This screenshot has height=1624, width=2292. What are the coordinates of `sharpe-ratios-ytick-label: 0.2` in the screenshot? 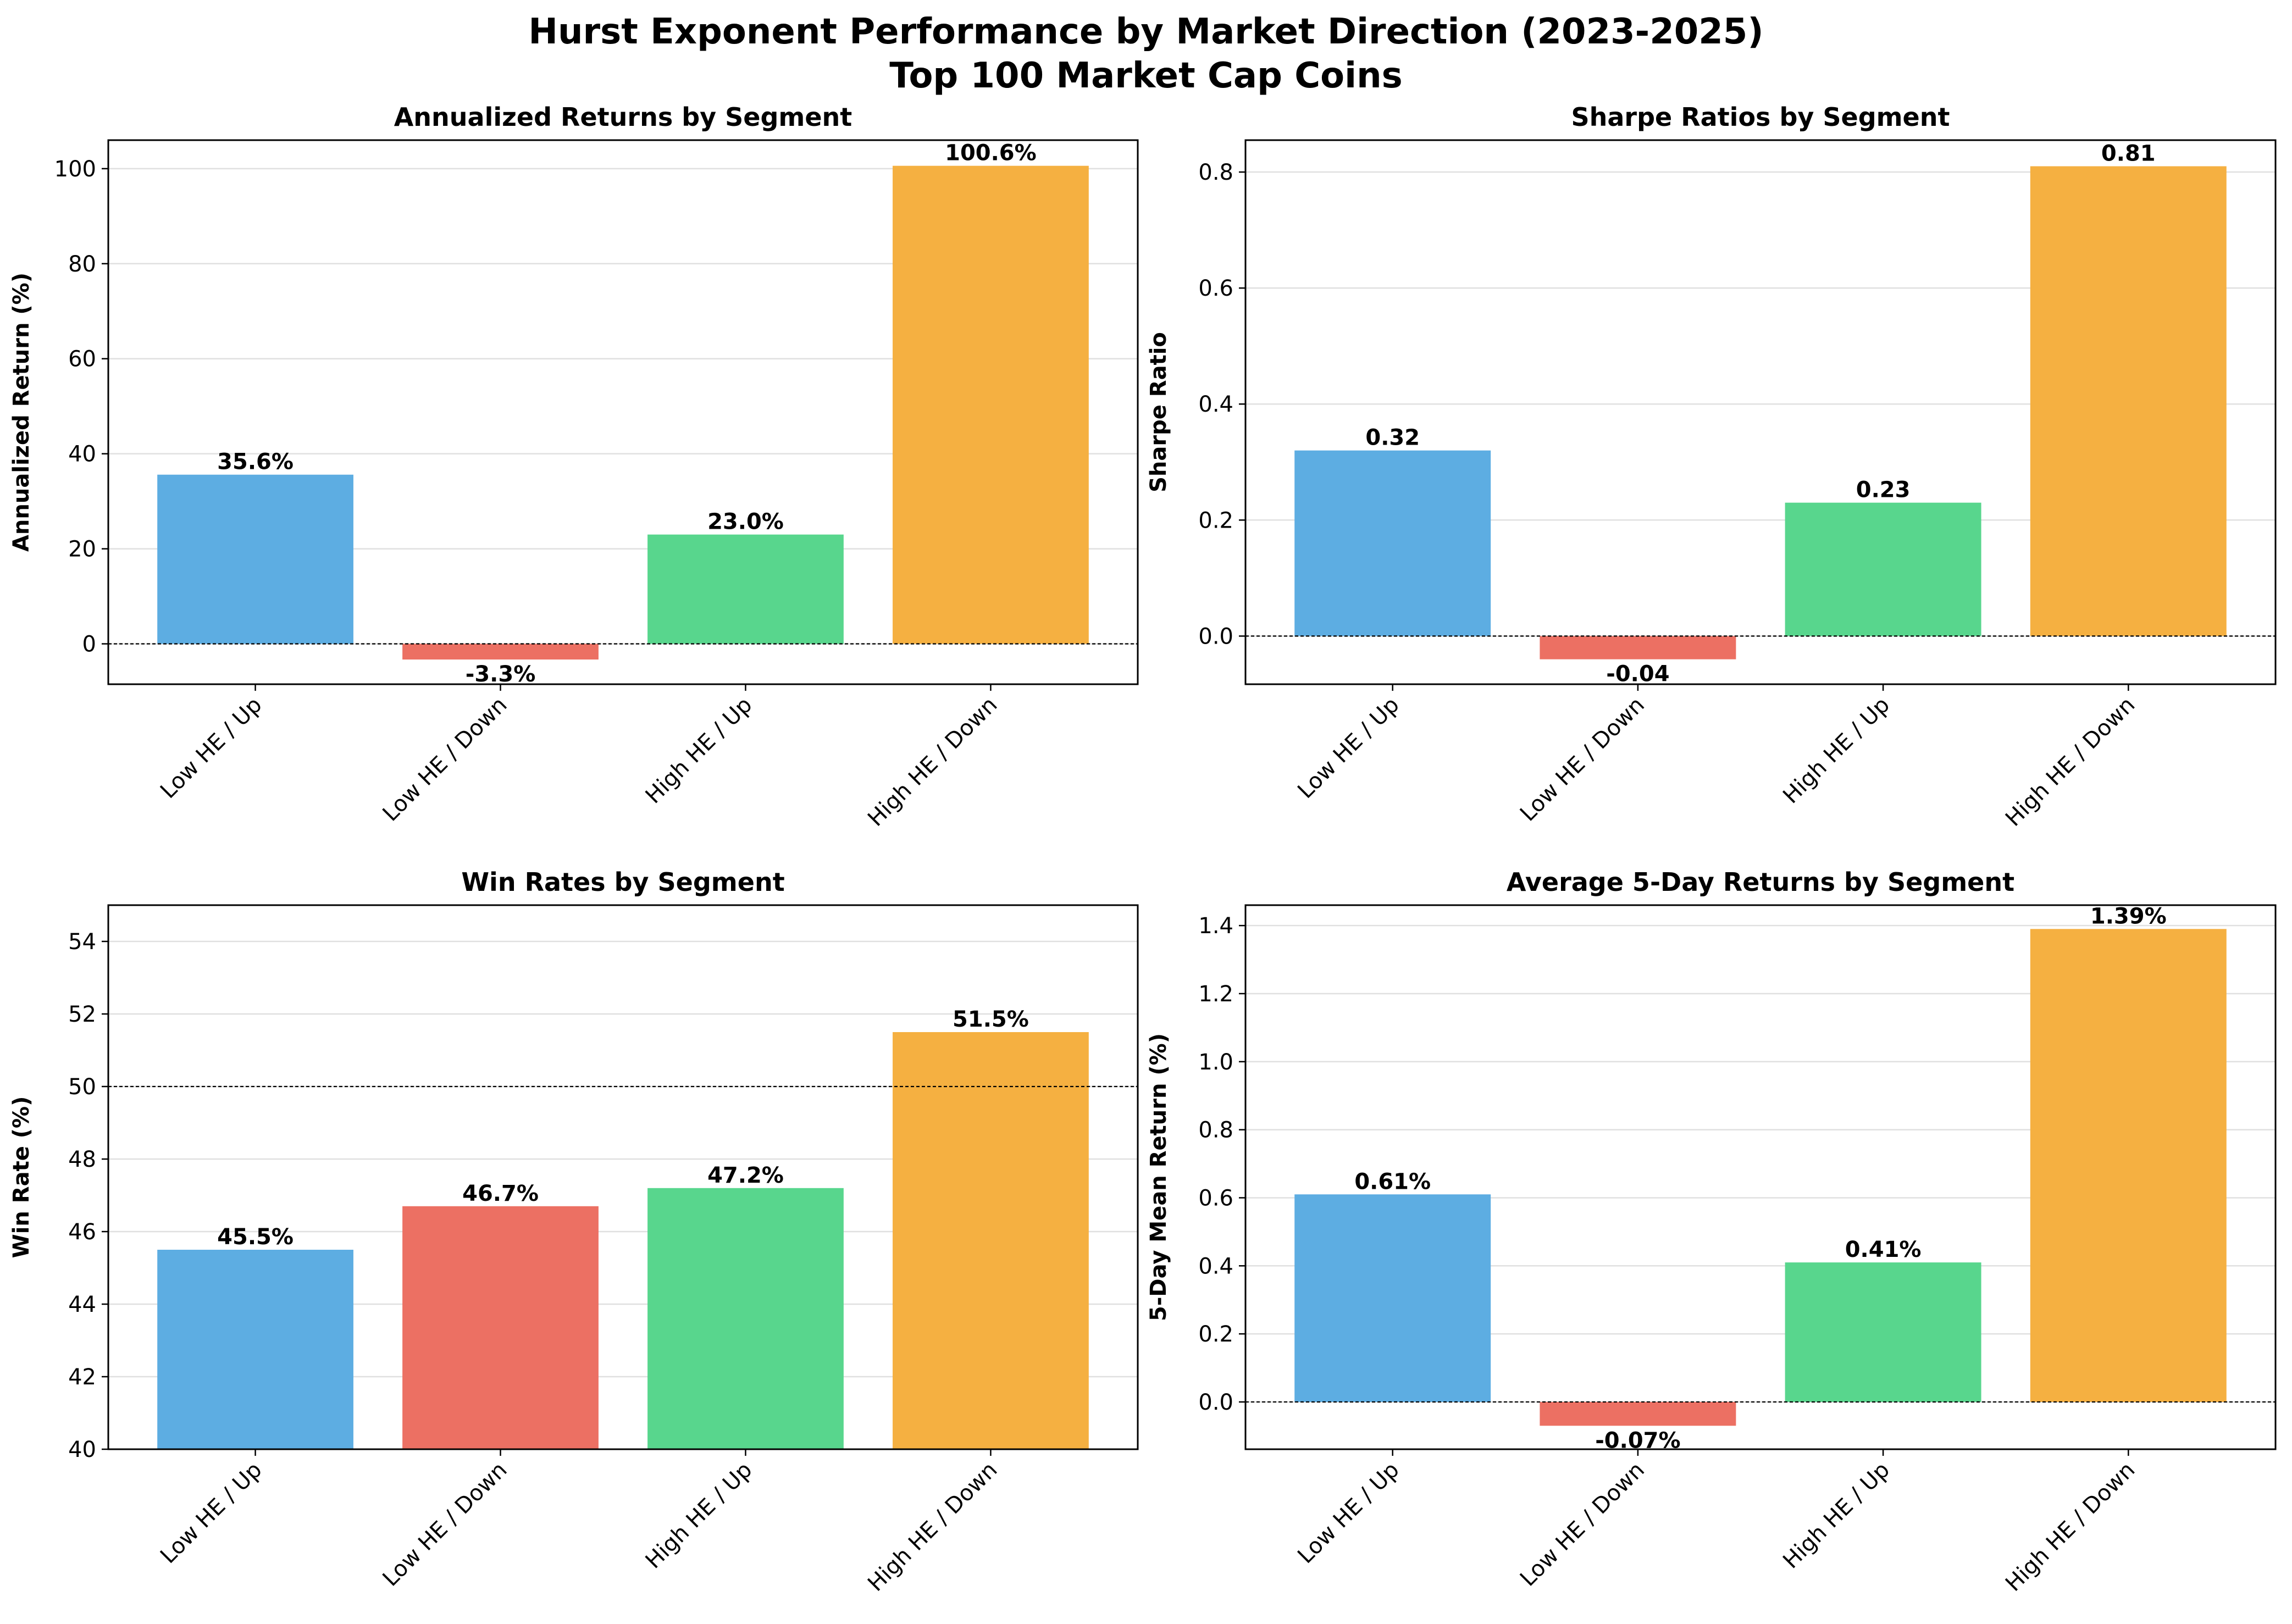 It's located at (1215, 520).